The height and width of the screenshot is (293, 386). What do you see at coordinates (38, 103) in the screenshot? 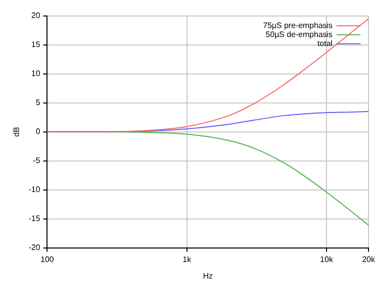
I see `y-tick-label: 5` at bounding box center [38, 103].